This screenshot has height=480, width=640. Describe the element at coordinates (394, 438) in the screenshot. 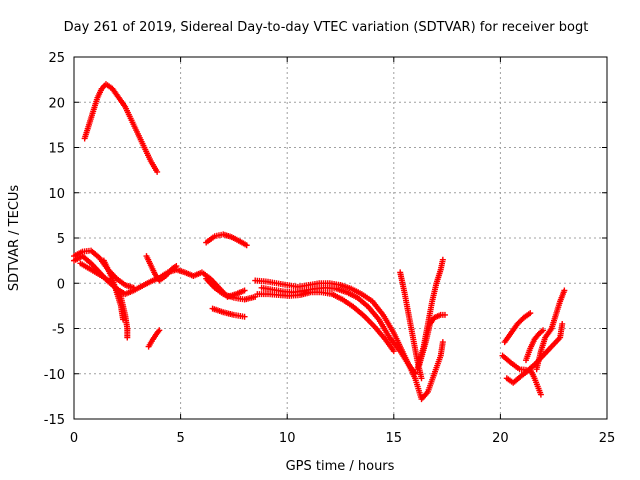

I see `x-tick-label: 15` at that location.